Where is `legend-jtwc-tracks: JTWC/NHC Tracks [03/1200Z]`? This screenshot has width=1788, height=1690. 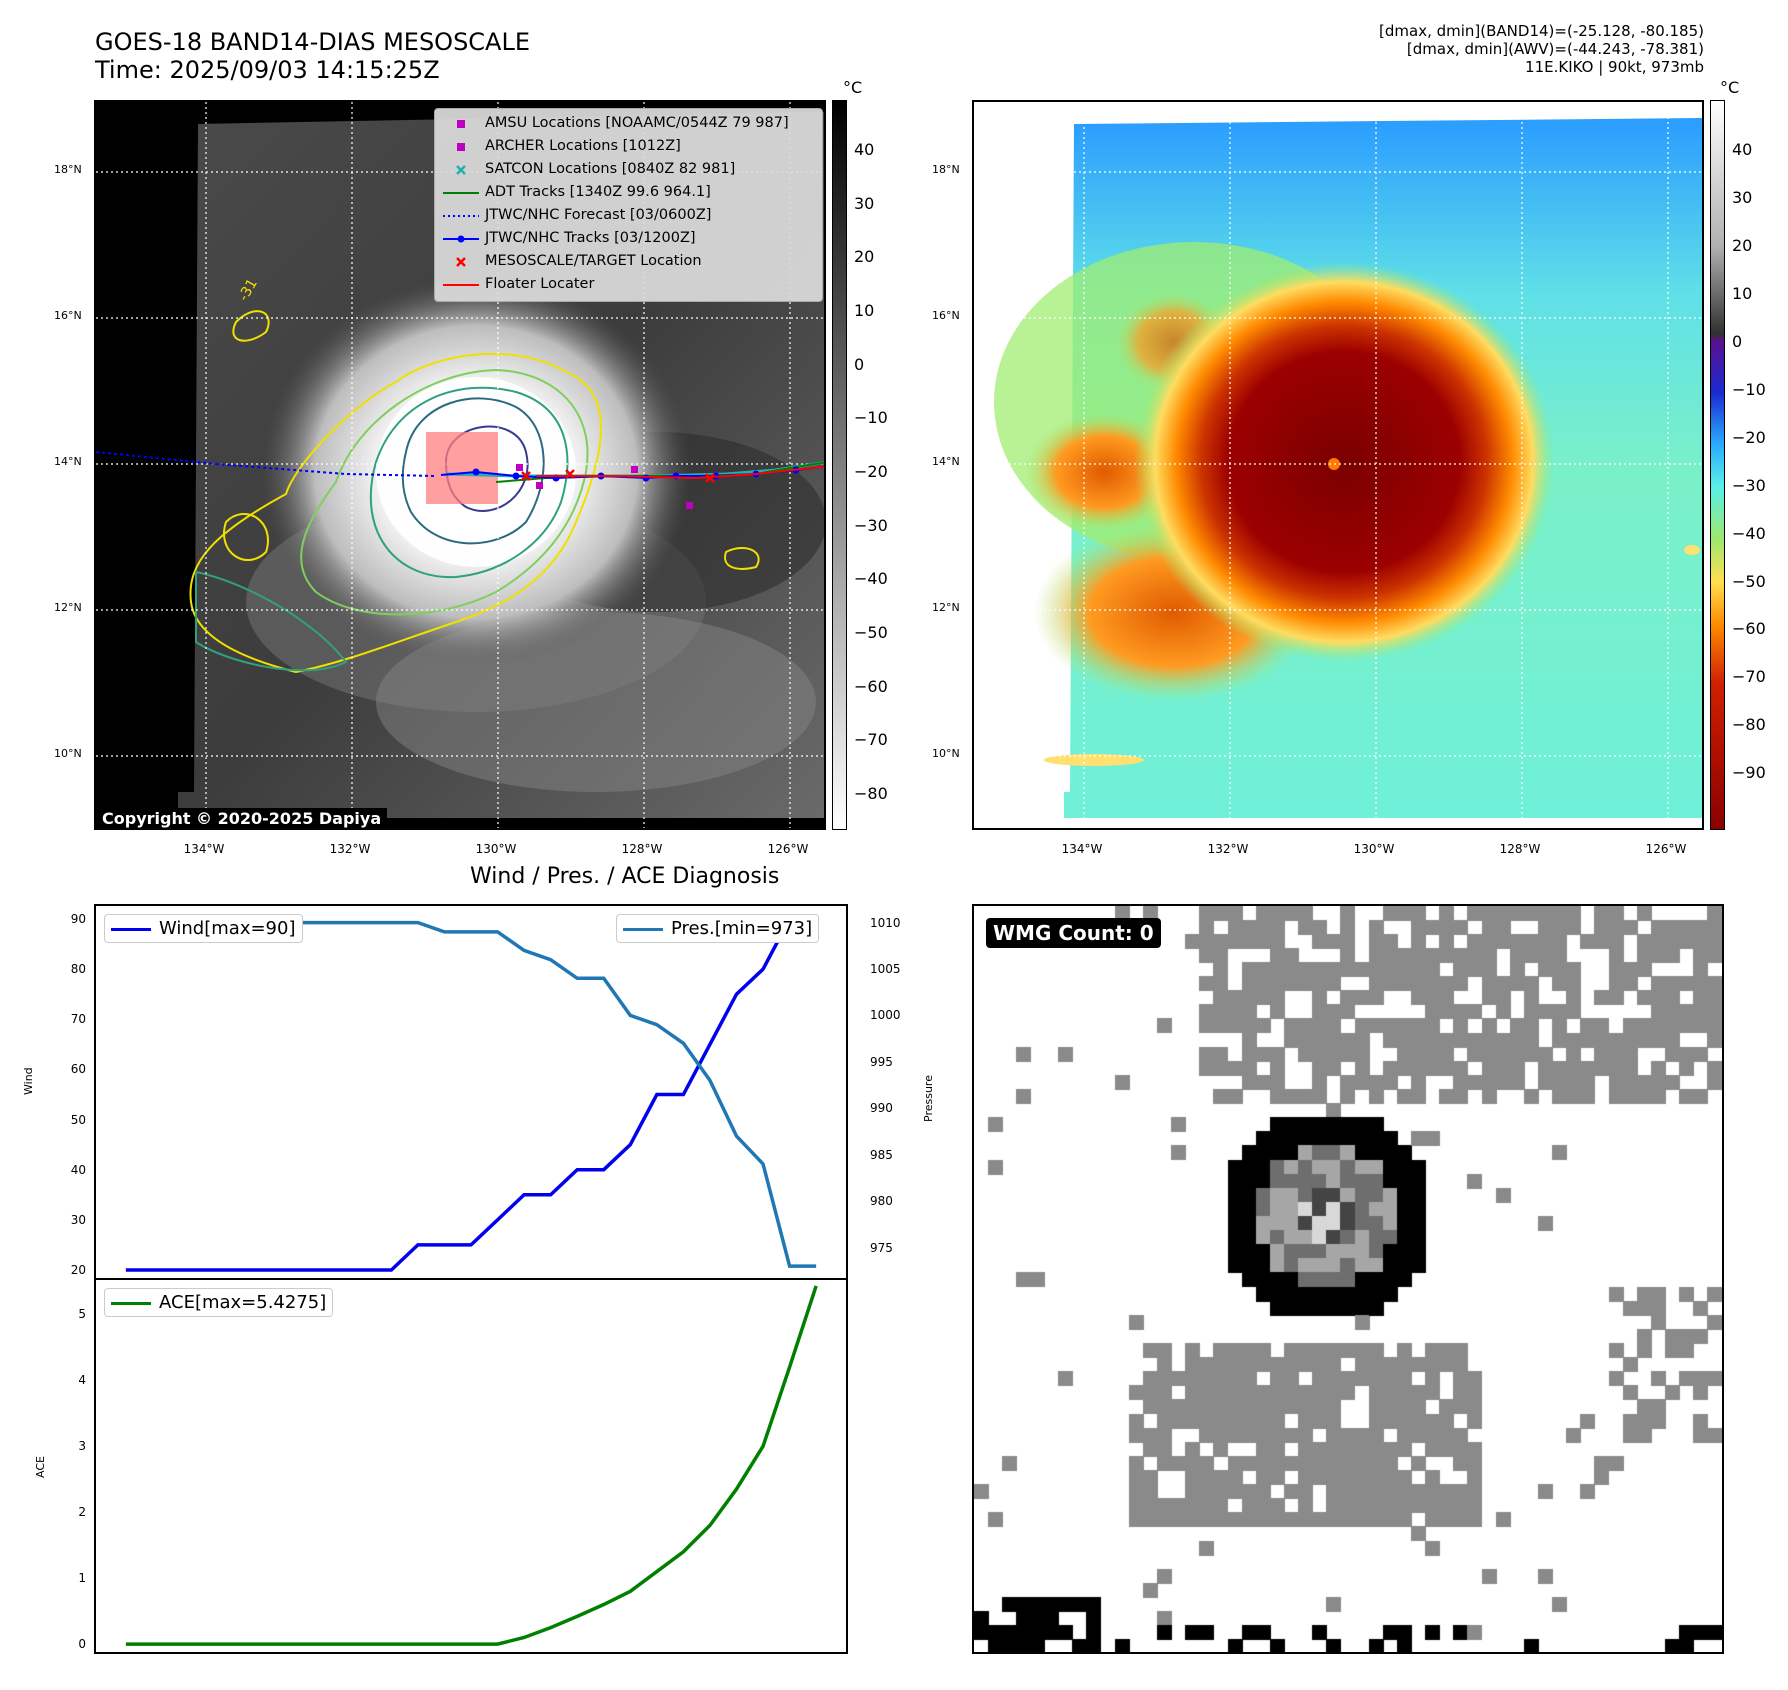
legend-jtwc-tracks: JTWC/NHC Tracks [03/1200Z] is located at coordinates (628, 239).